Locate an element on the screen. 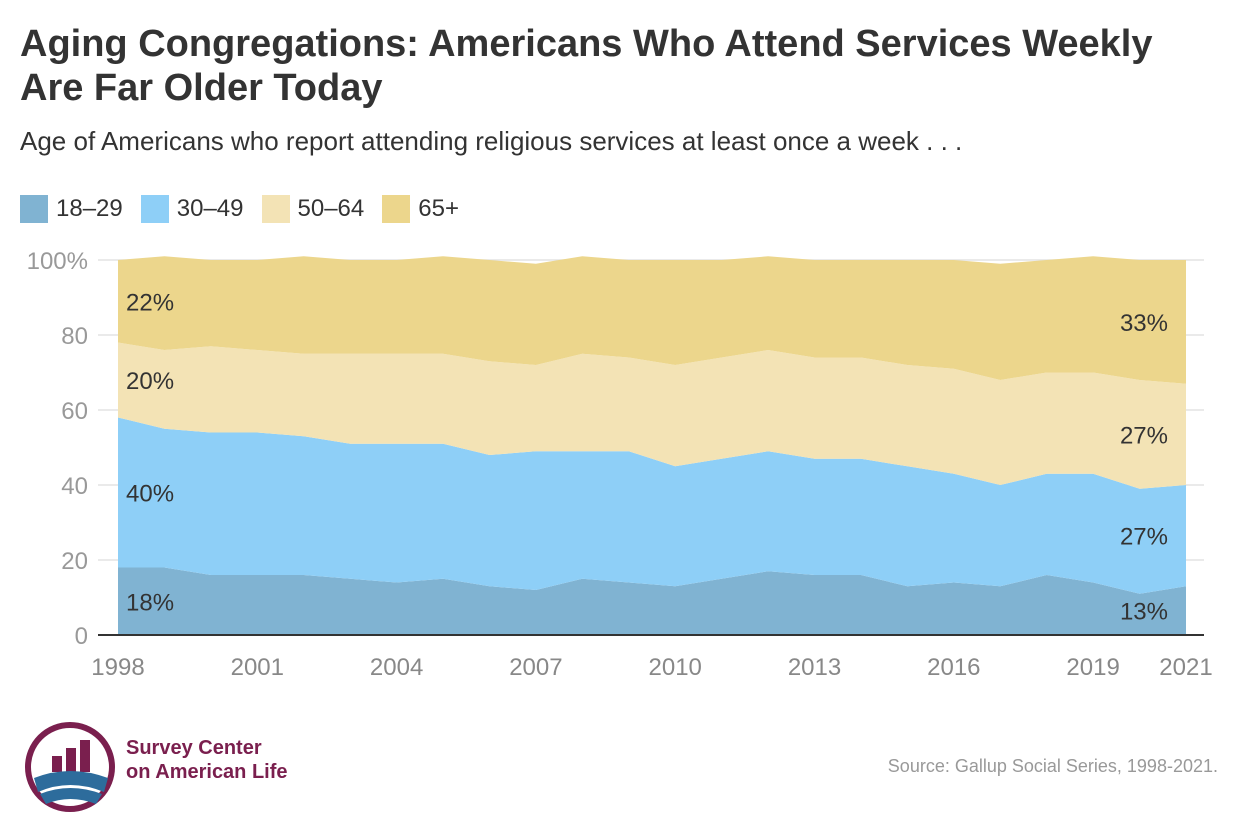 This screenshot has width=1240, height=840. chart-legend: 18–29 30–49 50–64 65+ is located at coordinates (248, 209).